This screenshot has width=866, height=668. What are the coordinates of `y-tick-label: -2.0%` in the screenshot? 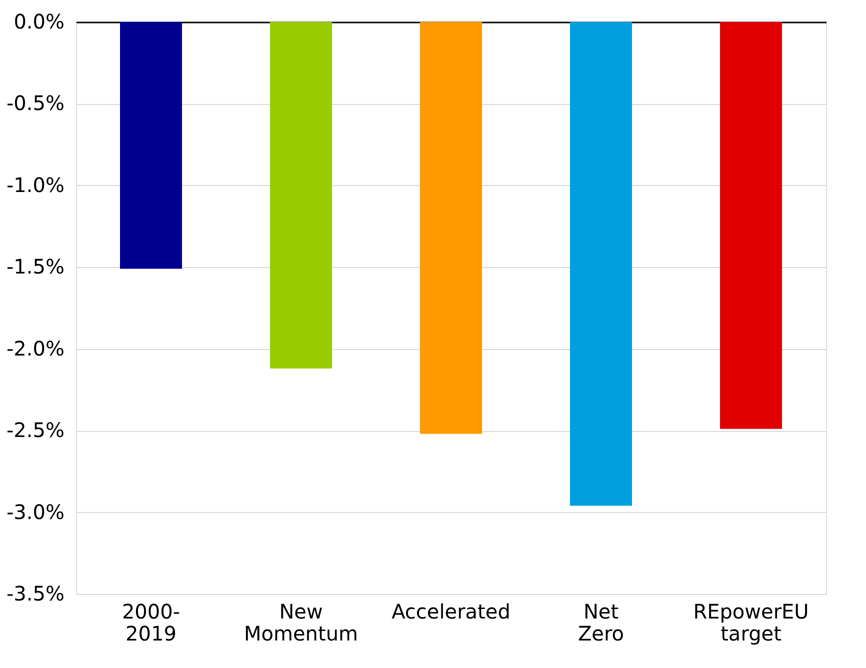 It's located at (35, 348).